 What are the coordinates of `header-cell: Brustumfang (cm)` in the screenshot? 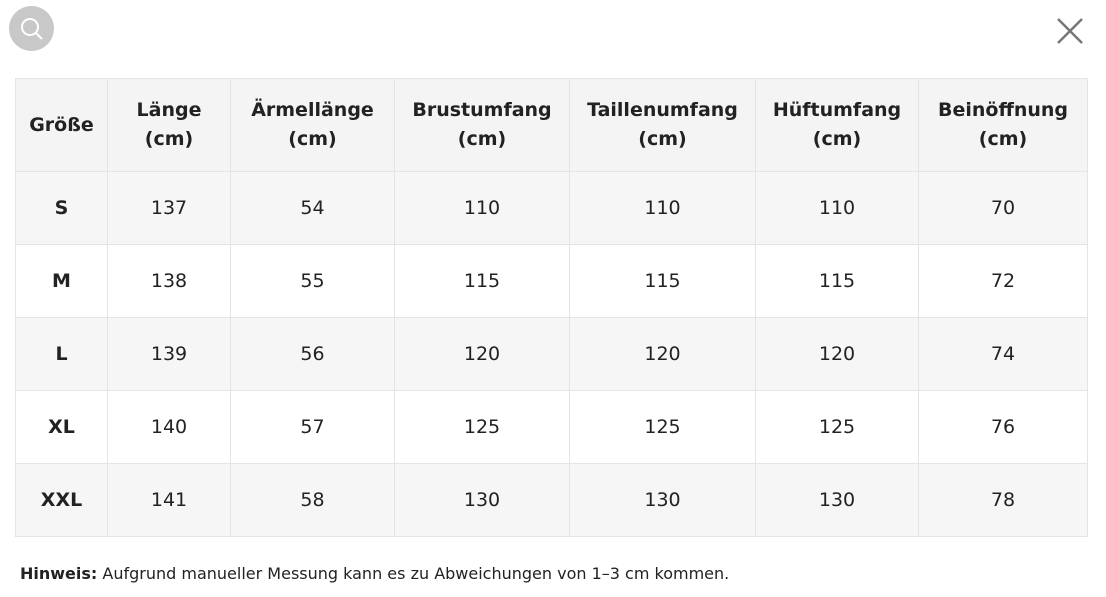 It's located at (482, 125).